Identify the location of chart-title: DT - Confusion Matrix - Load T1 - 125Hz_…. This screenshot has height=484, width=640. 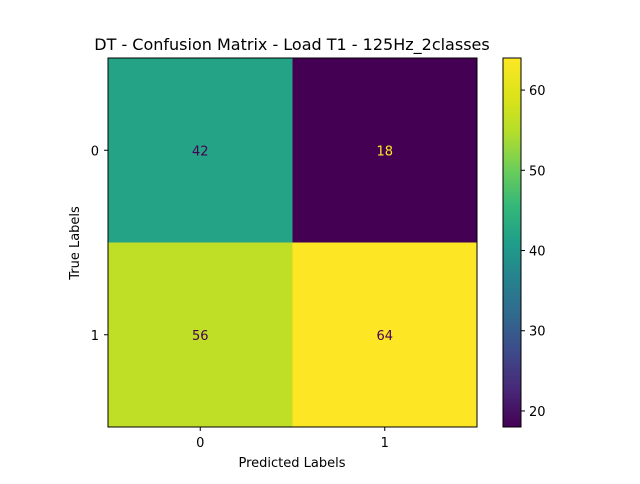
(291, 45).